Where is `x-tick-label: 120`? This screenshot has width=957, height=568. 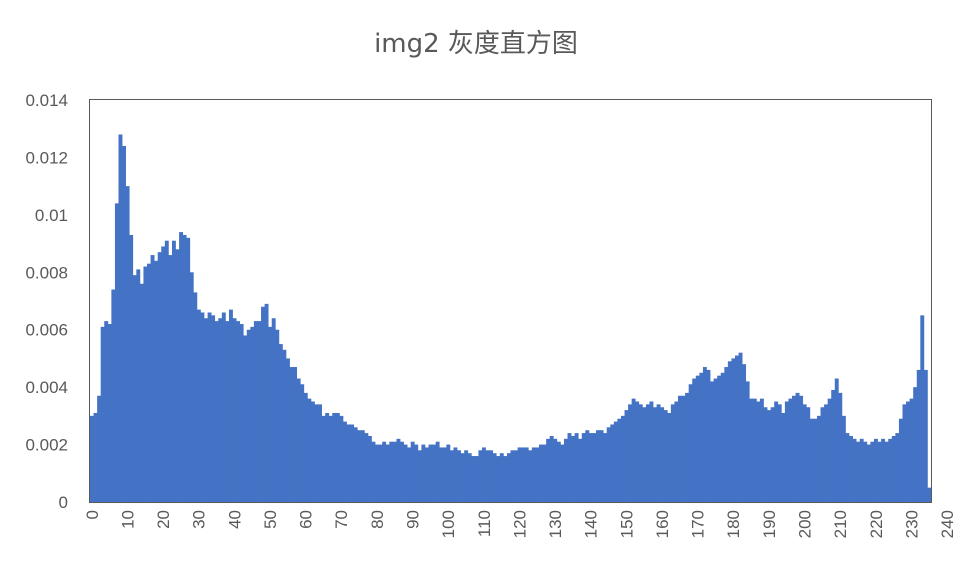
x-tick-label: 120 is located at coordinates (519, 524).